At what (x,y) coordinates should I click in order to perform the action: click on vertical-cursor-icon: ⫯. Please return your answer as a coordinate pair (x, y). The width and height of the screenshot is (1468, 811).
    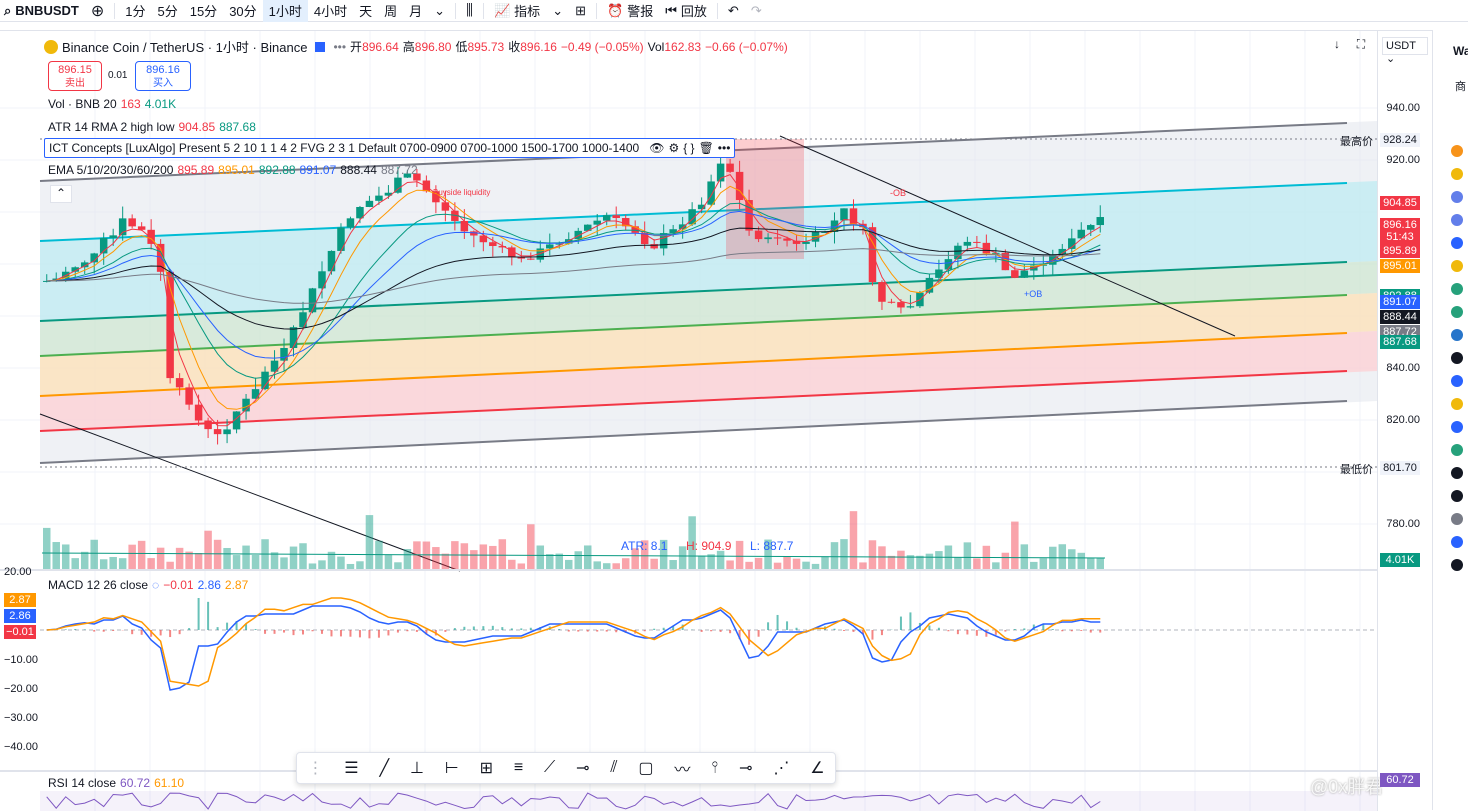
    Looking at the image, I should click on (714, 768).